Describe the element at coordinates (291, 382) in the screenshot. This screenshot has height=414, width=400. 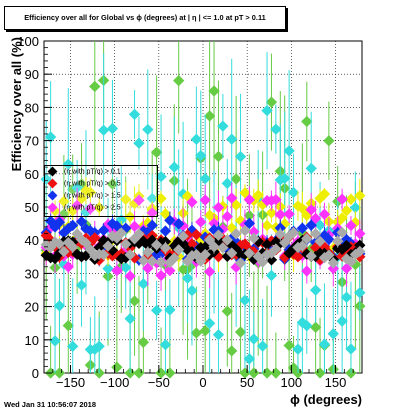
I see `x-tick-label: 100` at that location.